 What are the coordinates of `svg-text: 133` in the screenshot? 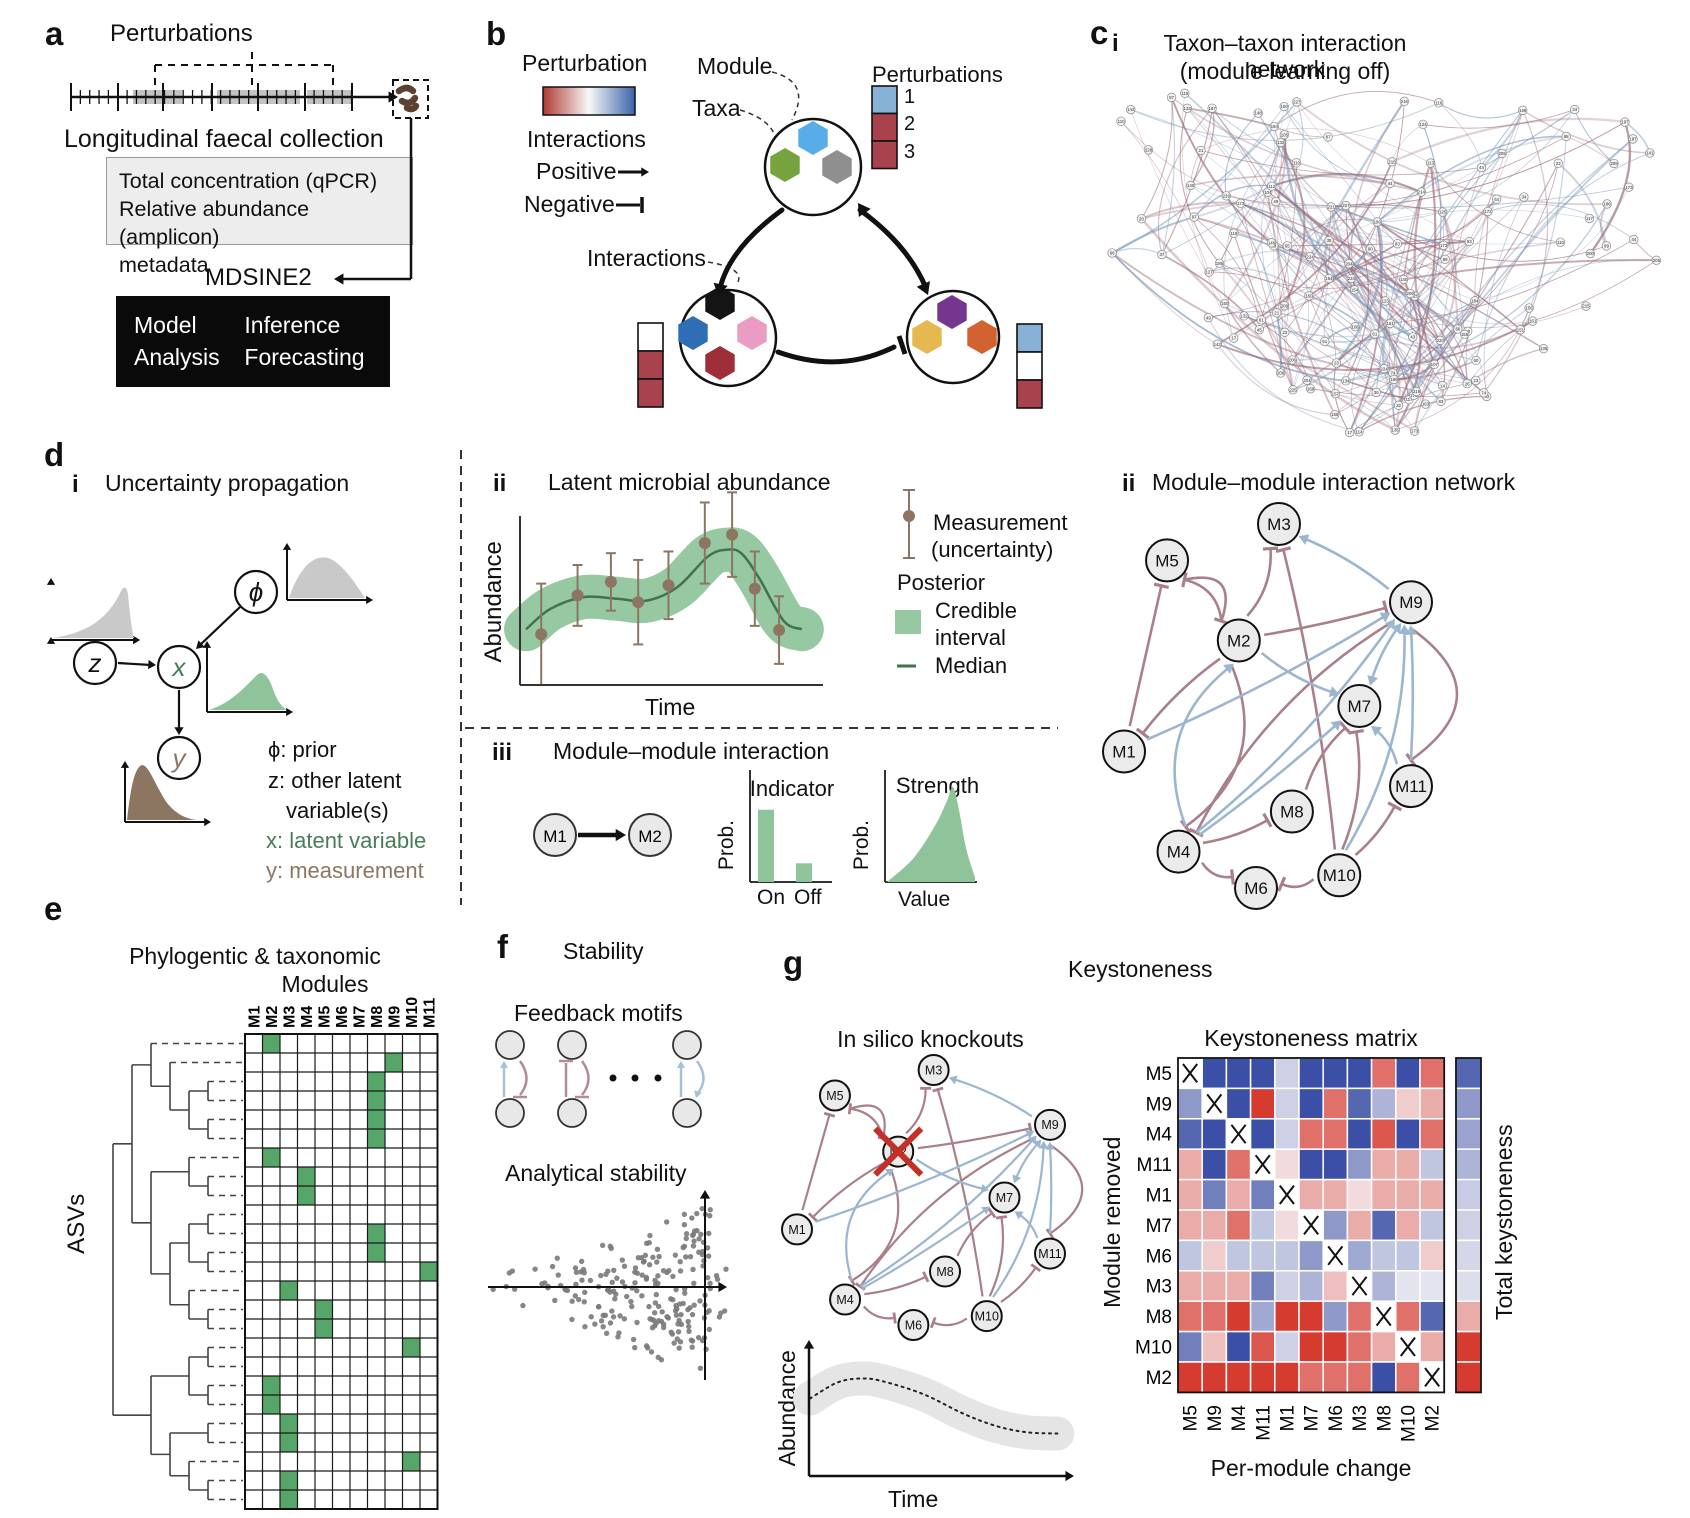 It's located at (1188, 108).